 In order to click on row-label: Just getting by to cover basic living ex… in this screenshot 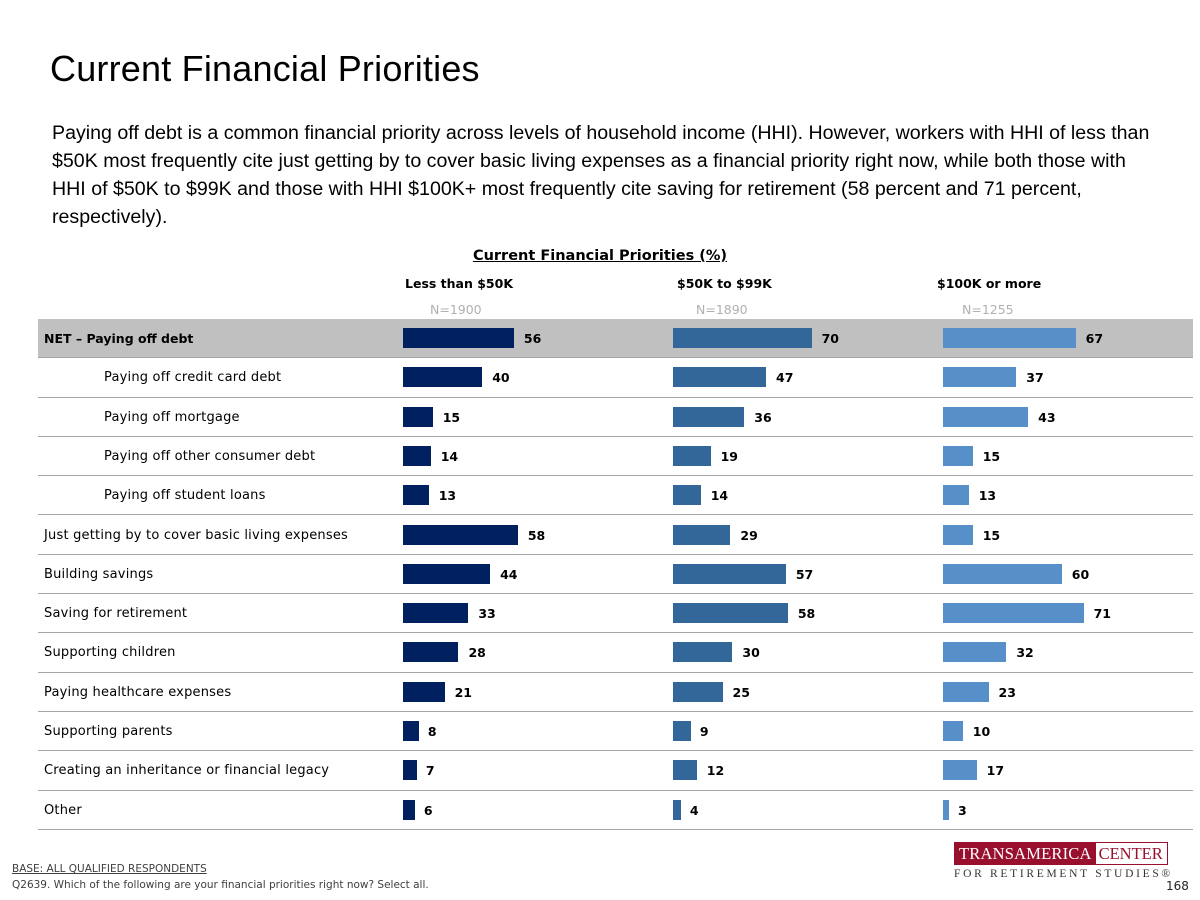, I will do `click(196, 535)`.